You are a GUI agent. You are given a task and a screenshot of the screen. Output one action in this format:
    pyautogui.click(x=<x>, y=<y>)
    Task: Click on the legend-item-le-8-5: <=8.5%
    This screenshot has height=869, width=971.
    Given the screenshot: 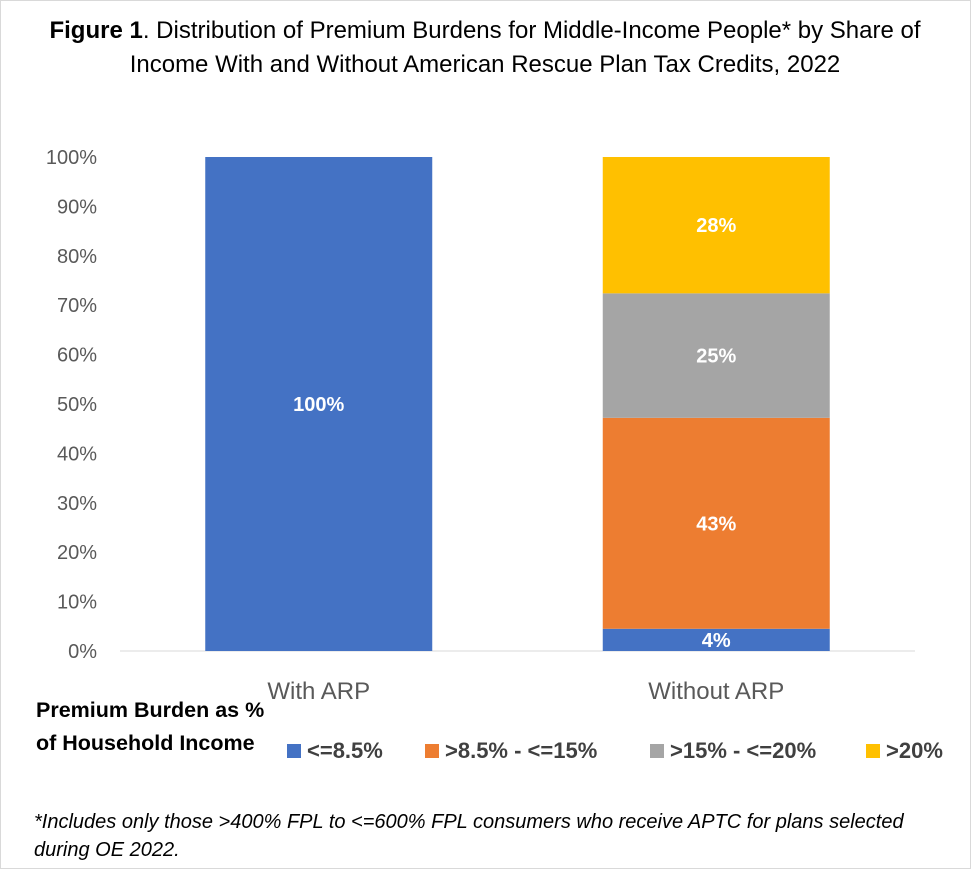 What is the action you would take?
    pyautogui.click(x=335, y=751)
    